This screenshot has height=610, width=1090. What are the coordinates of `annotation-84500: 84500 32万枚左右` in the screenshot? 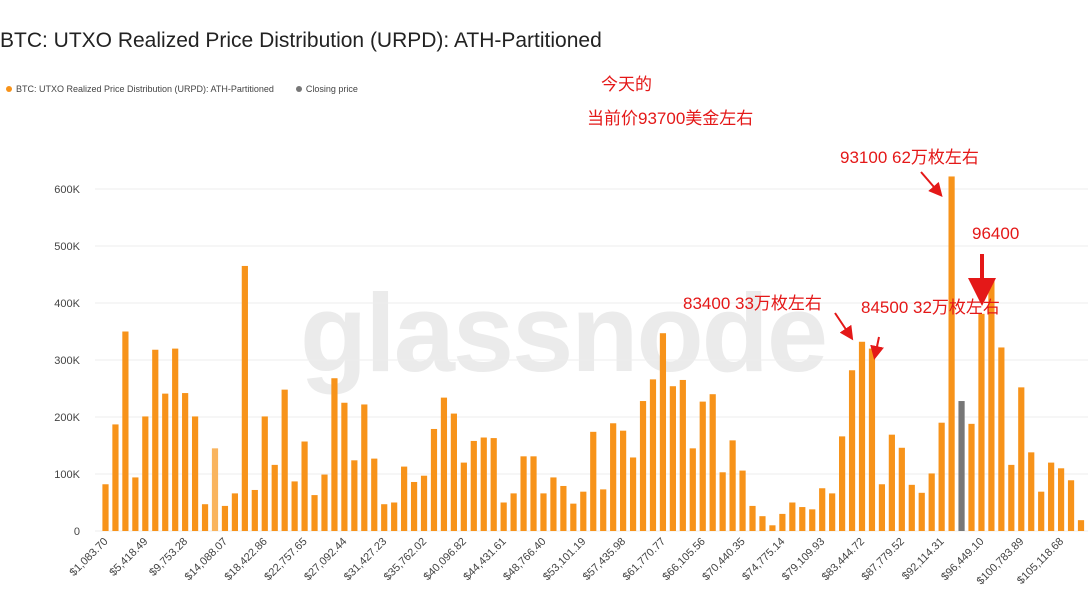 It's located at (930, 307).